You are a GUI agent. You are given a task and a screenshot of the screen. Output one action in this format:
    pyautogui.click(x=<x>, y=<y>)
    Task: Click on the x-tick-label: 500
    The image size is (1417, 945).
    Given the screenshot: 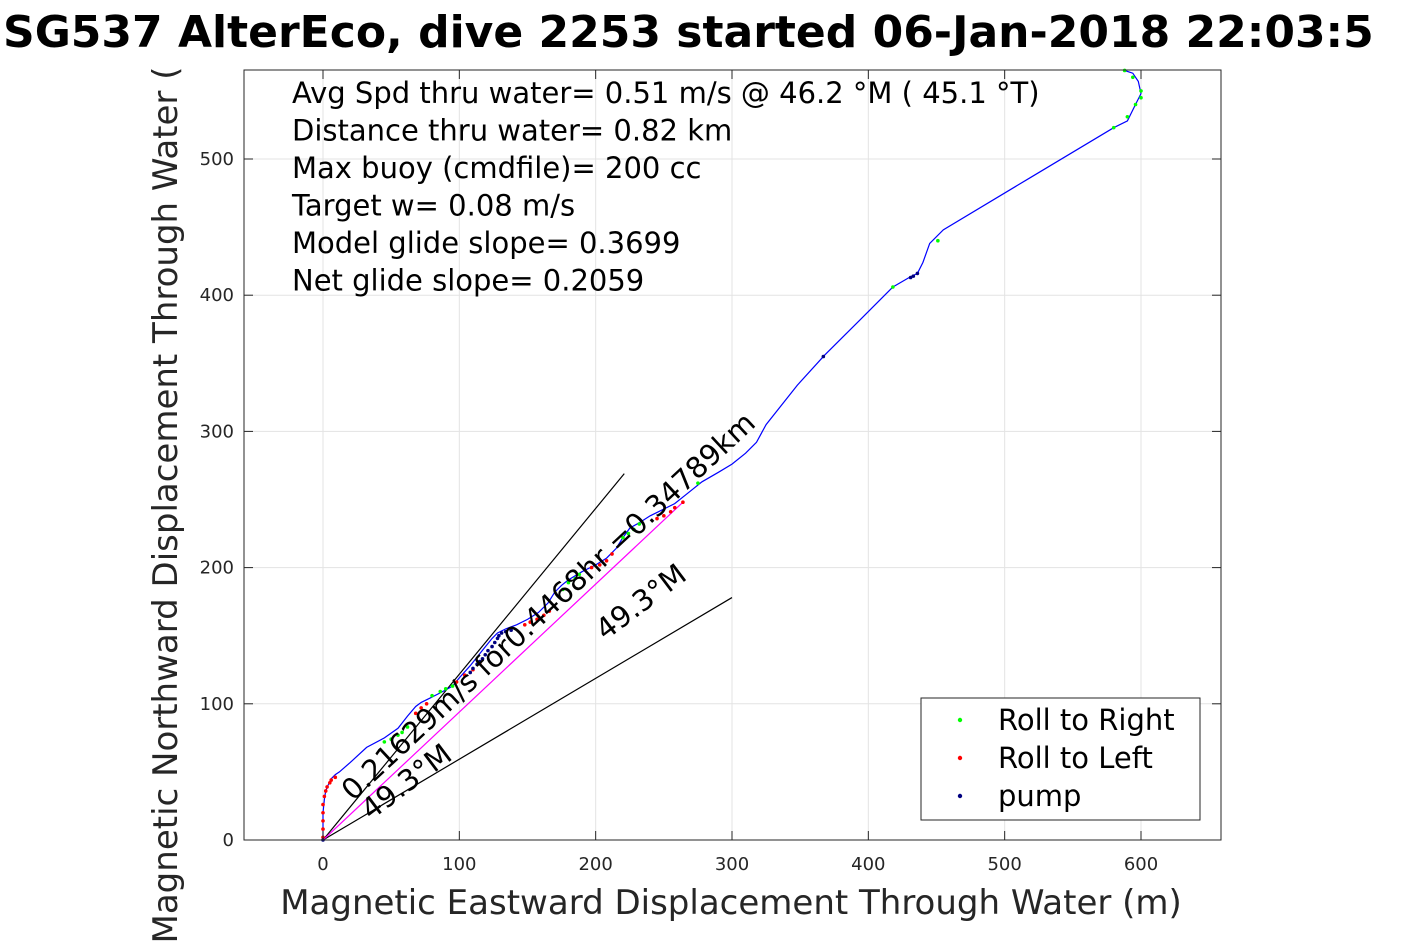 What is the action you would take?
    pyautogui.click(x=1004, y=864)
    